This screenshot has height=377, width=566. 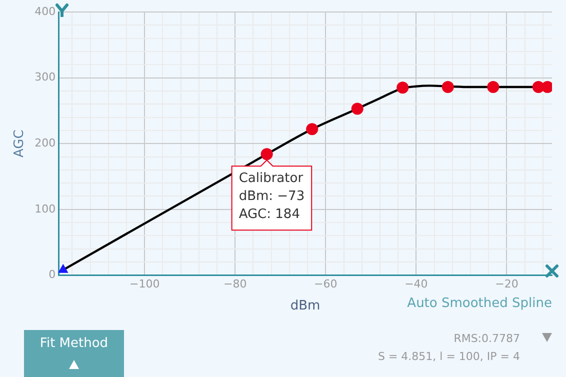 What do you see at coordinates (45, 143) in the screenshot?
I see `y-tick-label: 200` at bounding box center [45, 143].